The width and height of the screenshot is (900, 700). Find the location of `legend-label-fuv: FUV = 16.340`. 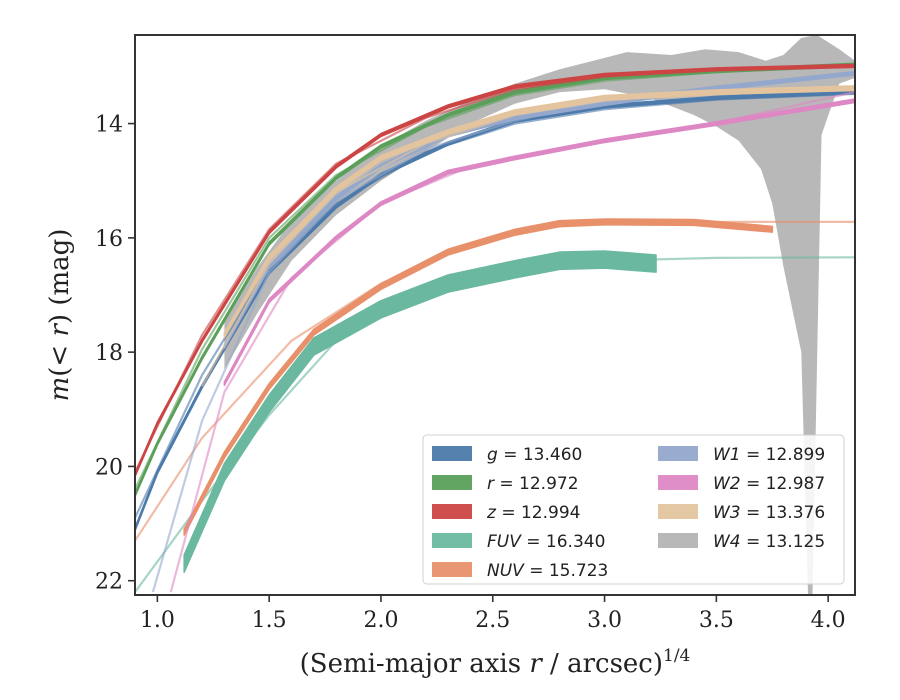

legend-label-fuv: FUV = 16.340 is located at coordinates (546, 542).